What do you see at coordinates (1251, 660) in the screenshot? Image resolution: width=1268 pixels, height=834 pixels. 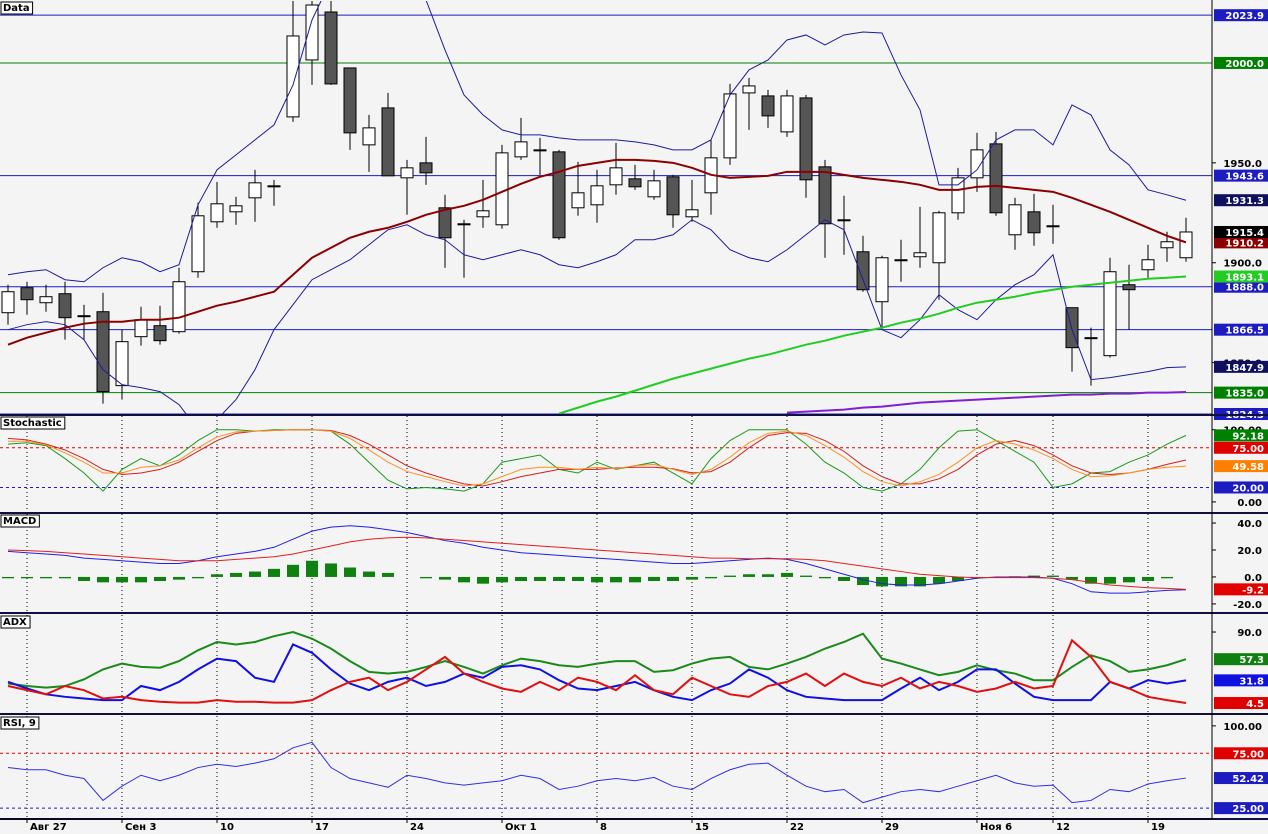 I see `value-badge-label: 57.3` at bounding box center [1251, 660].